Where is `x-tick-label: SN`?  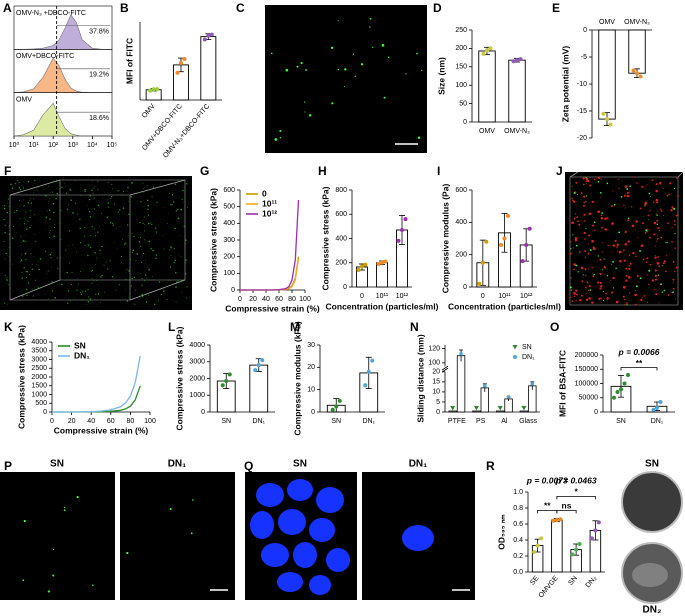
x-tick-label: SN is located at coordinates (226, 421).